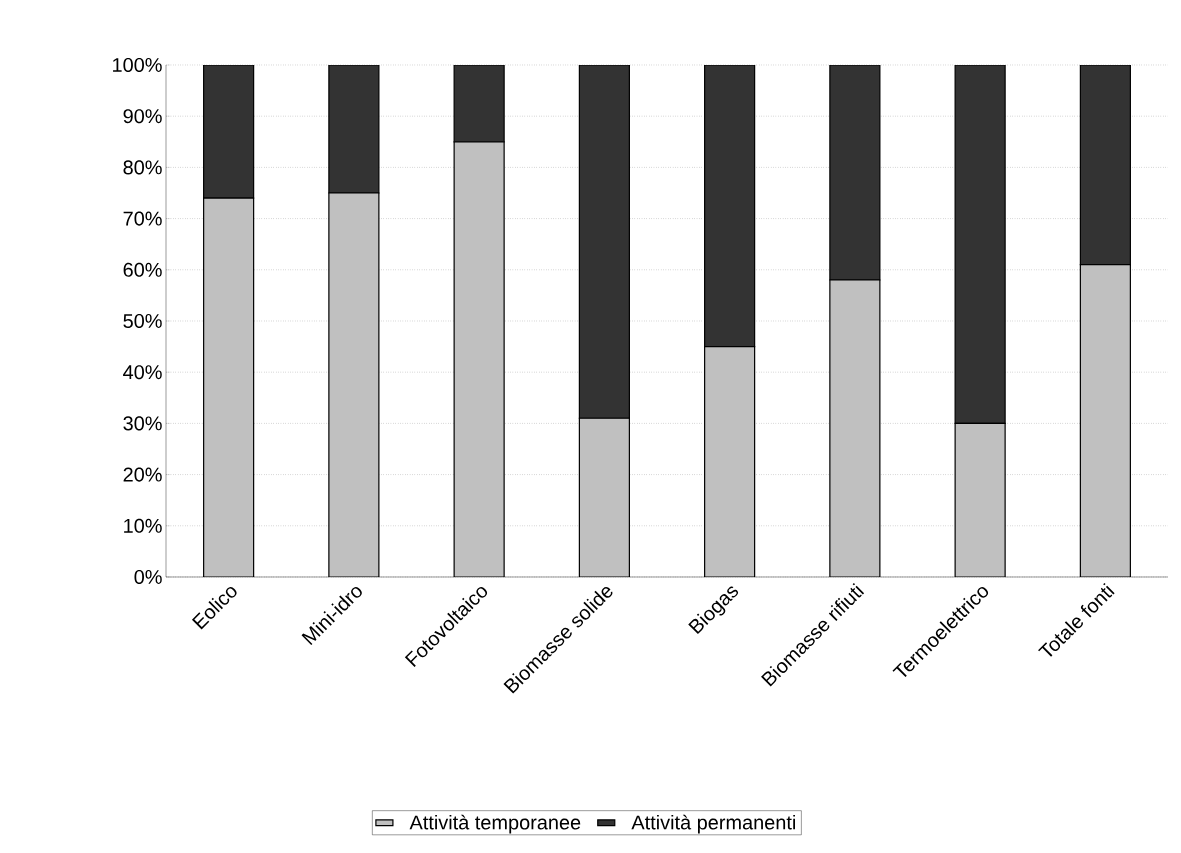 The image size is (1181, 853). Describe the element at coordinates (142, 321) in the screenshot. I see `y-tick-label: 50%` at that location.